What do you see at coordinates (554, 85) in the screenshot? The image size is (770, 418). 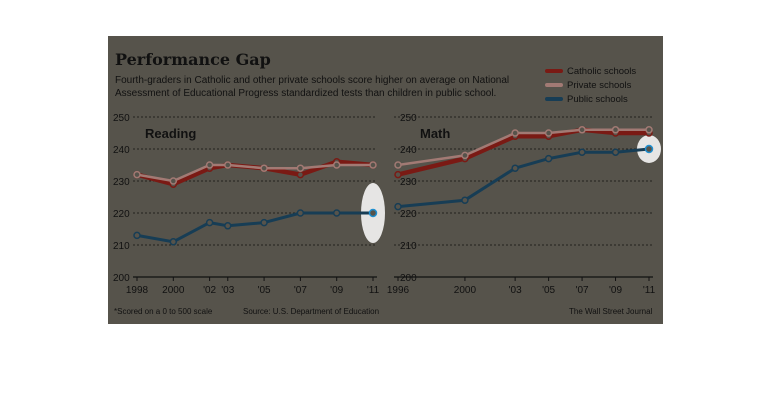 I see `legend-swatch-private` at bounding box center [554, 85].